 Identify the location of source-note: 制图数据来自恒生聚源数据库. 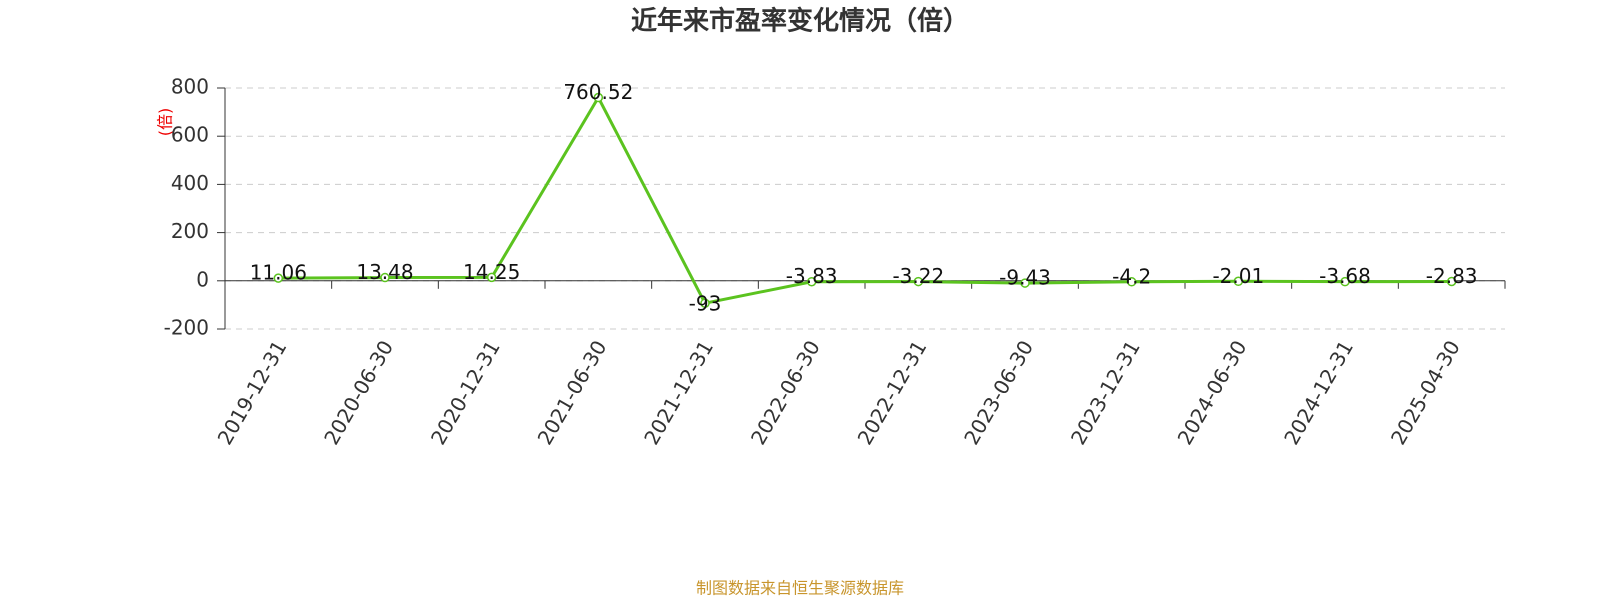
(800, 588).